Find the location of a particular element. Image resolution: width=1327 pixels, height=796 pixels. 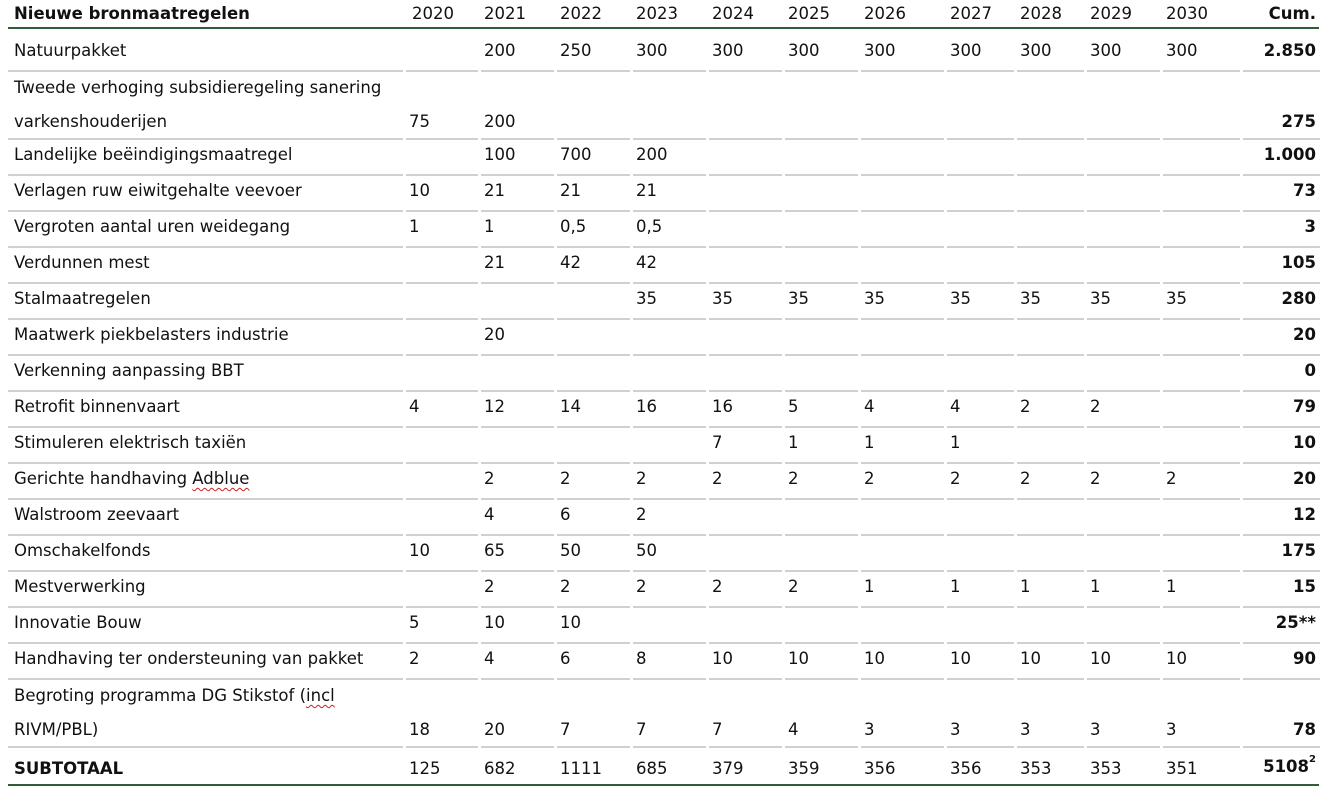

row-value: 21 is located at coordinates (646, 190).